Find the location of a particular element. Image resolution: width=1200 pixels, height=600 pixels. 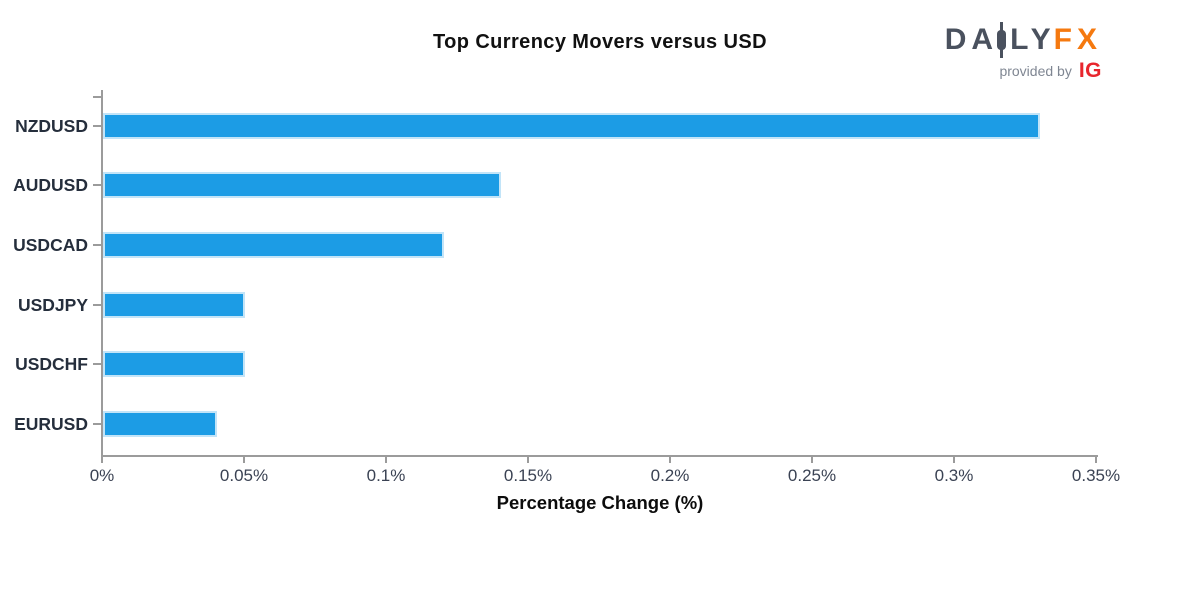

bar-usdjpy is located at coordinates (174, 304).